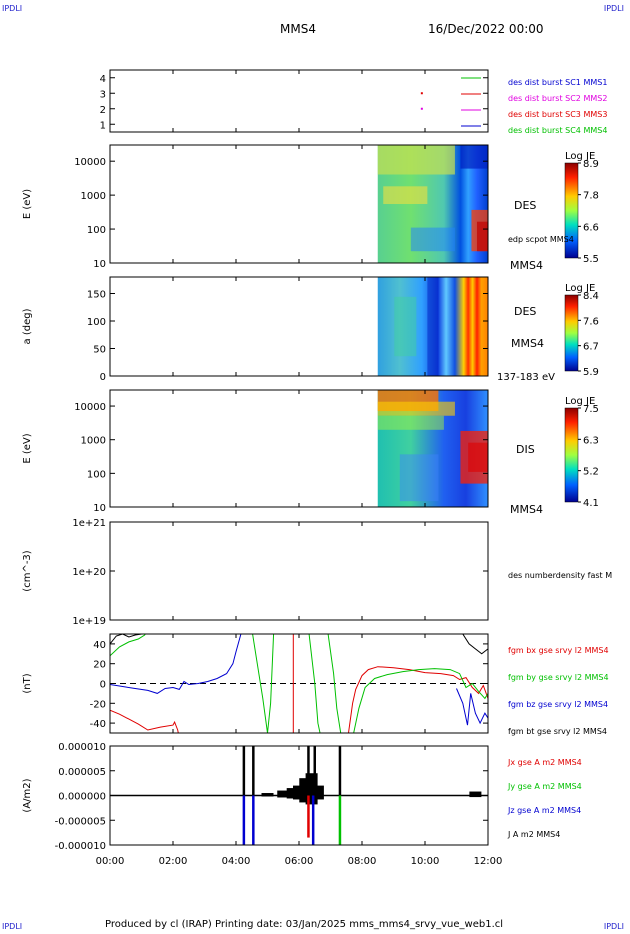  I want to click on colorbar-tick-label: 5.5, so click(591, 259).